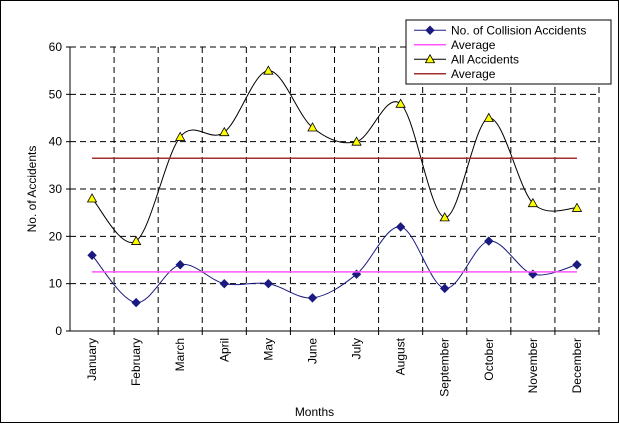 This screenshot has width=619, height=428. Describe the element at coordinates (314, 412) in the screenshot. I see `x-axis-title: Months` at that location.